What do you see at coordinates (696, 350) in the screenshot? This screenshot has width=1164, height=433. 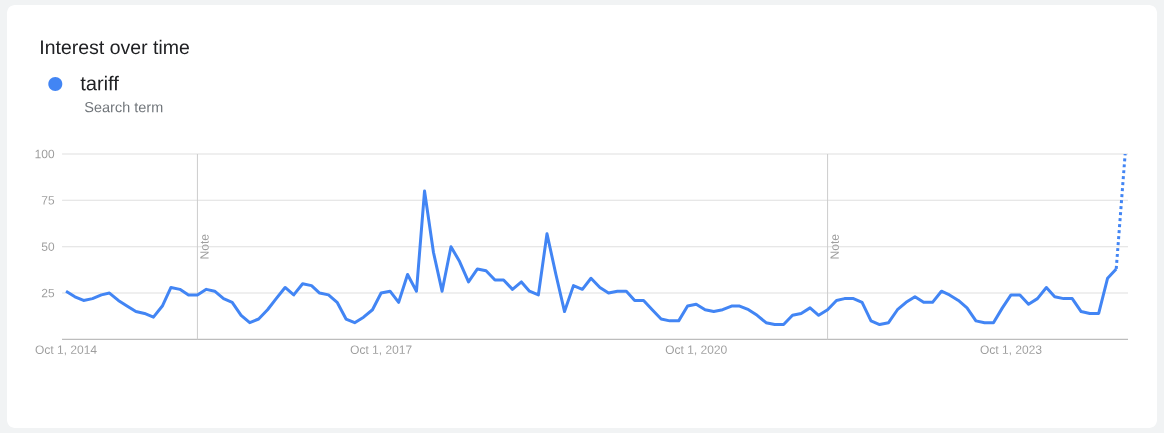 I see `x-tick-label: Oct 1, 2020` at bounding box center [696, 350].